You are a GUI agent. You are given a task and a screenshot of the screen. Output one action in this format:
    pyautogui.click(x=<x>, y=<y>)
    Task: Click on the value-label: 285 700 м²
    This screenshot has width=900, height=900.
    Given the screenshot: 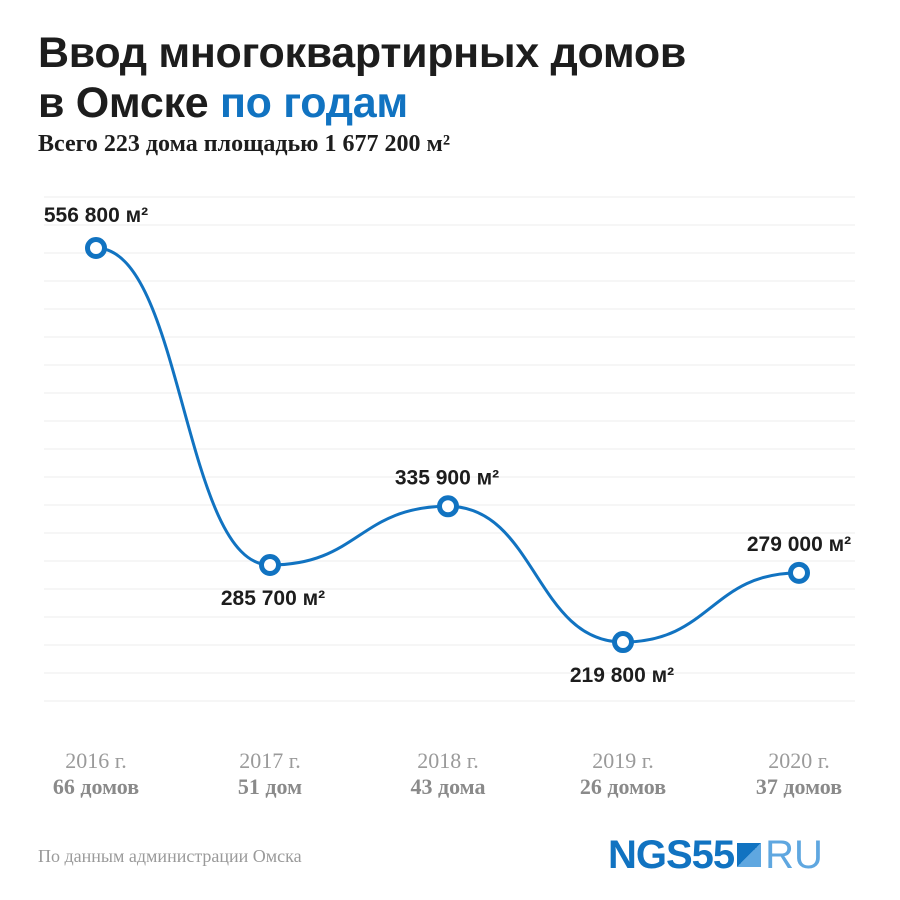 What is the action you would take?
    pyautogui.click(x=273, y=598)
    